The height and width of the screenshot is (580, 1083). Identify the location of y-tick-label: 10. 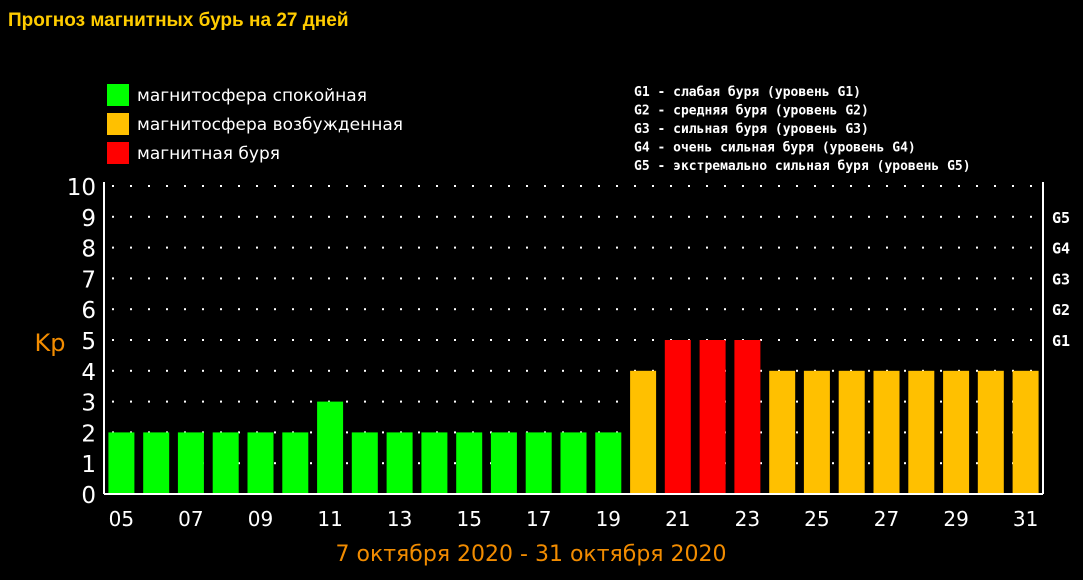
(81, 188).